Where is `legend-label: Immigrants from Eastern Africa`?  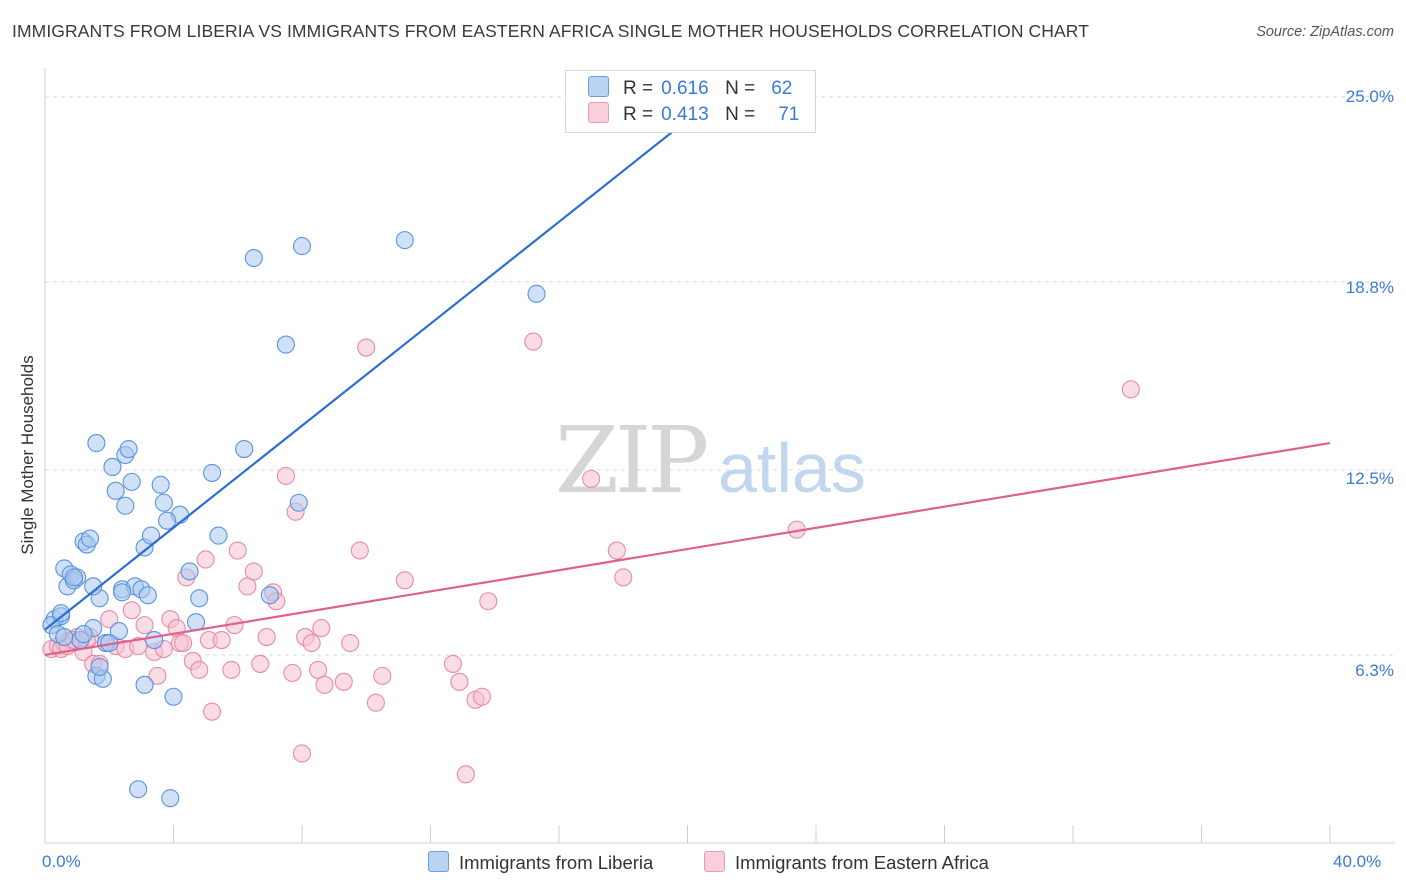 legend-label: Immigrants from Eastern Africa is located at coordinates (862, 862).